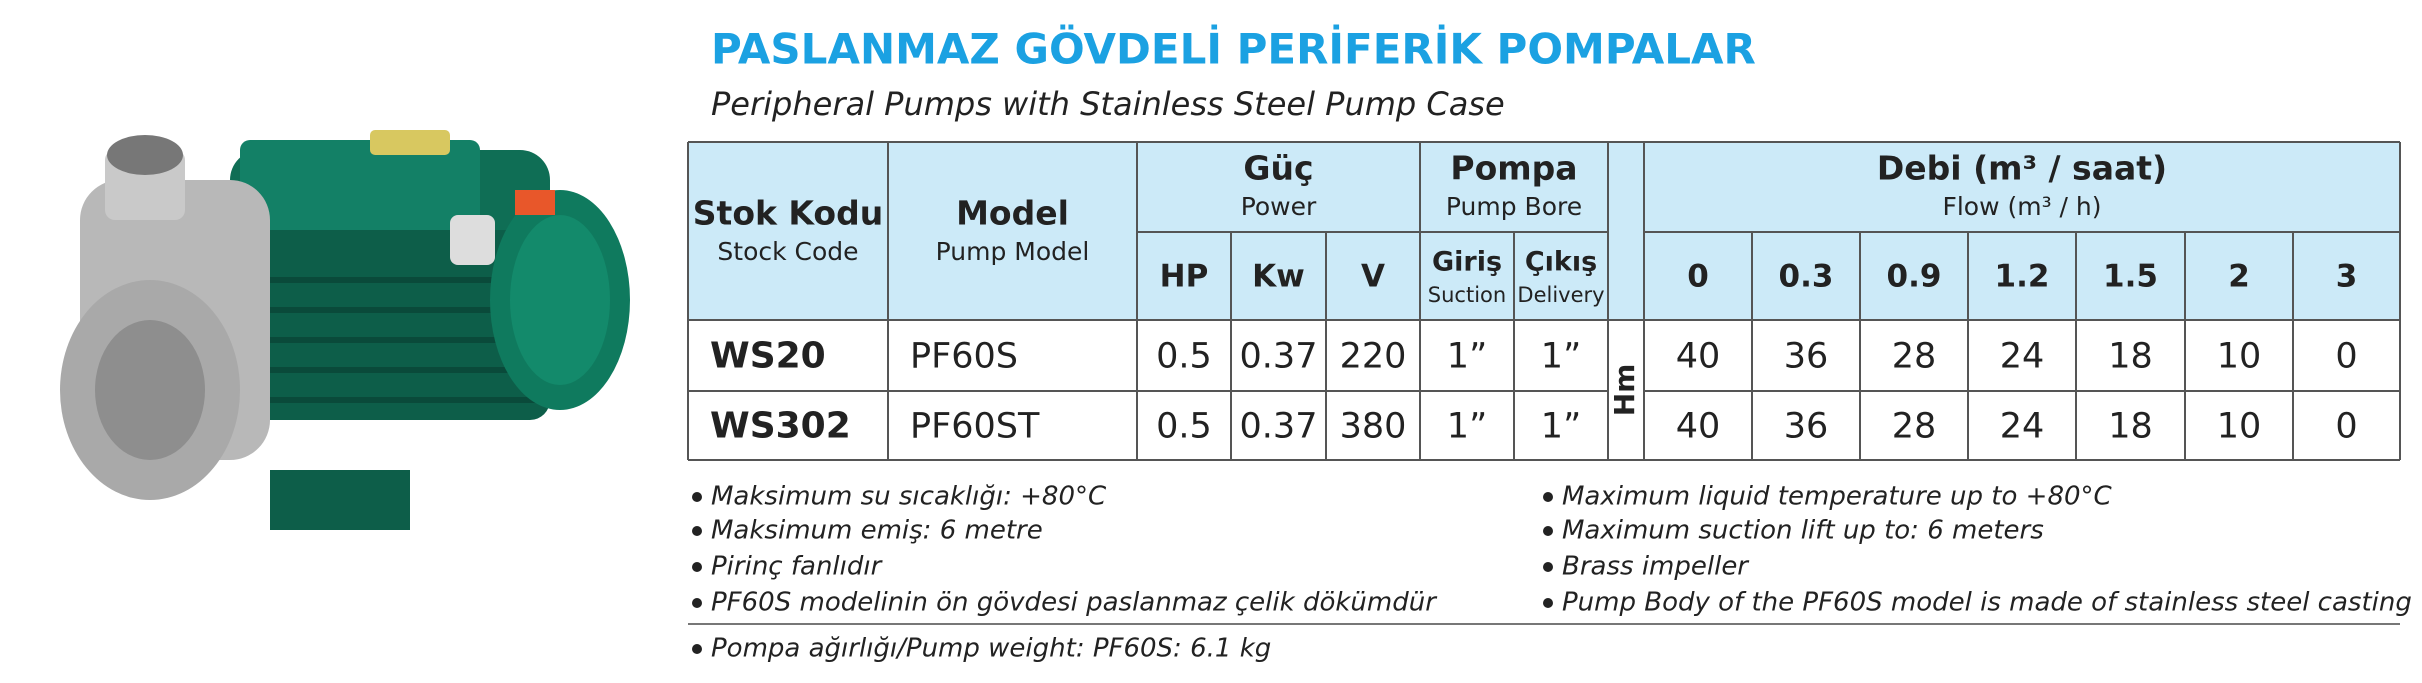  I want to click on sub-header-en: Suction, so click(1467, 295).